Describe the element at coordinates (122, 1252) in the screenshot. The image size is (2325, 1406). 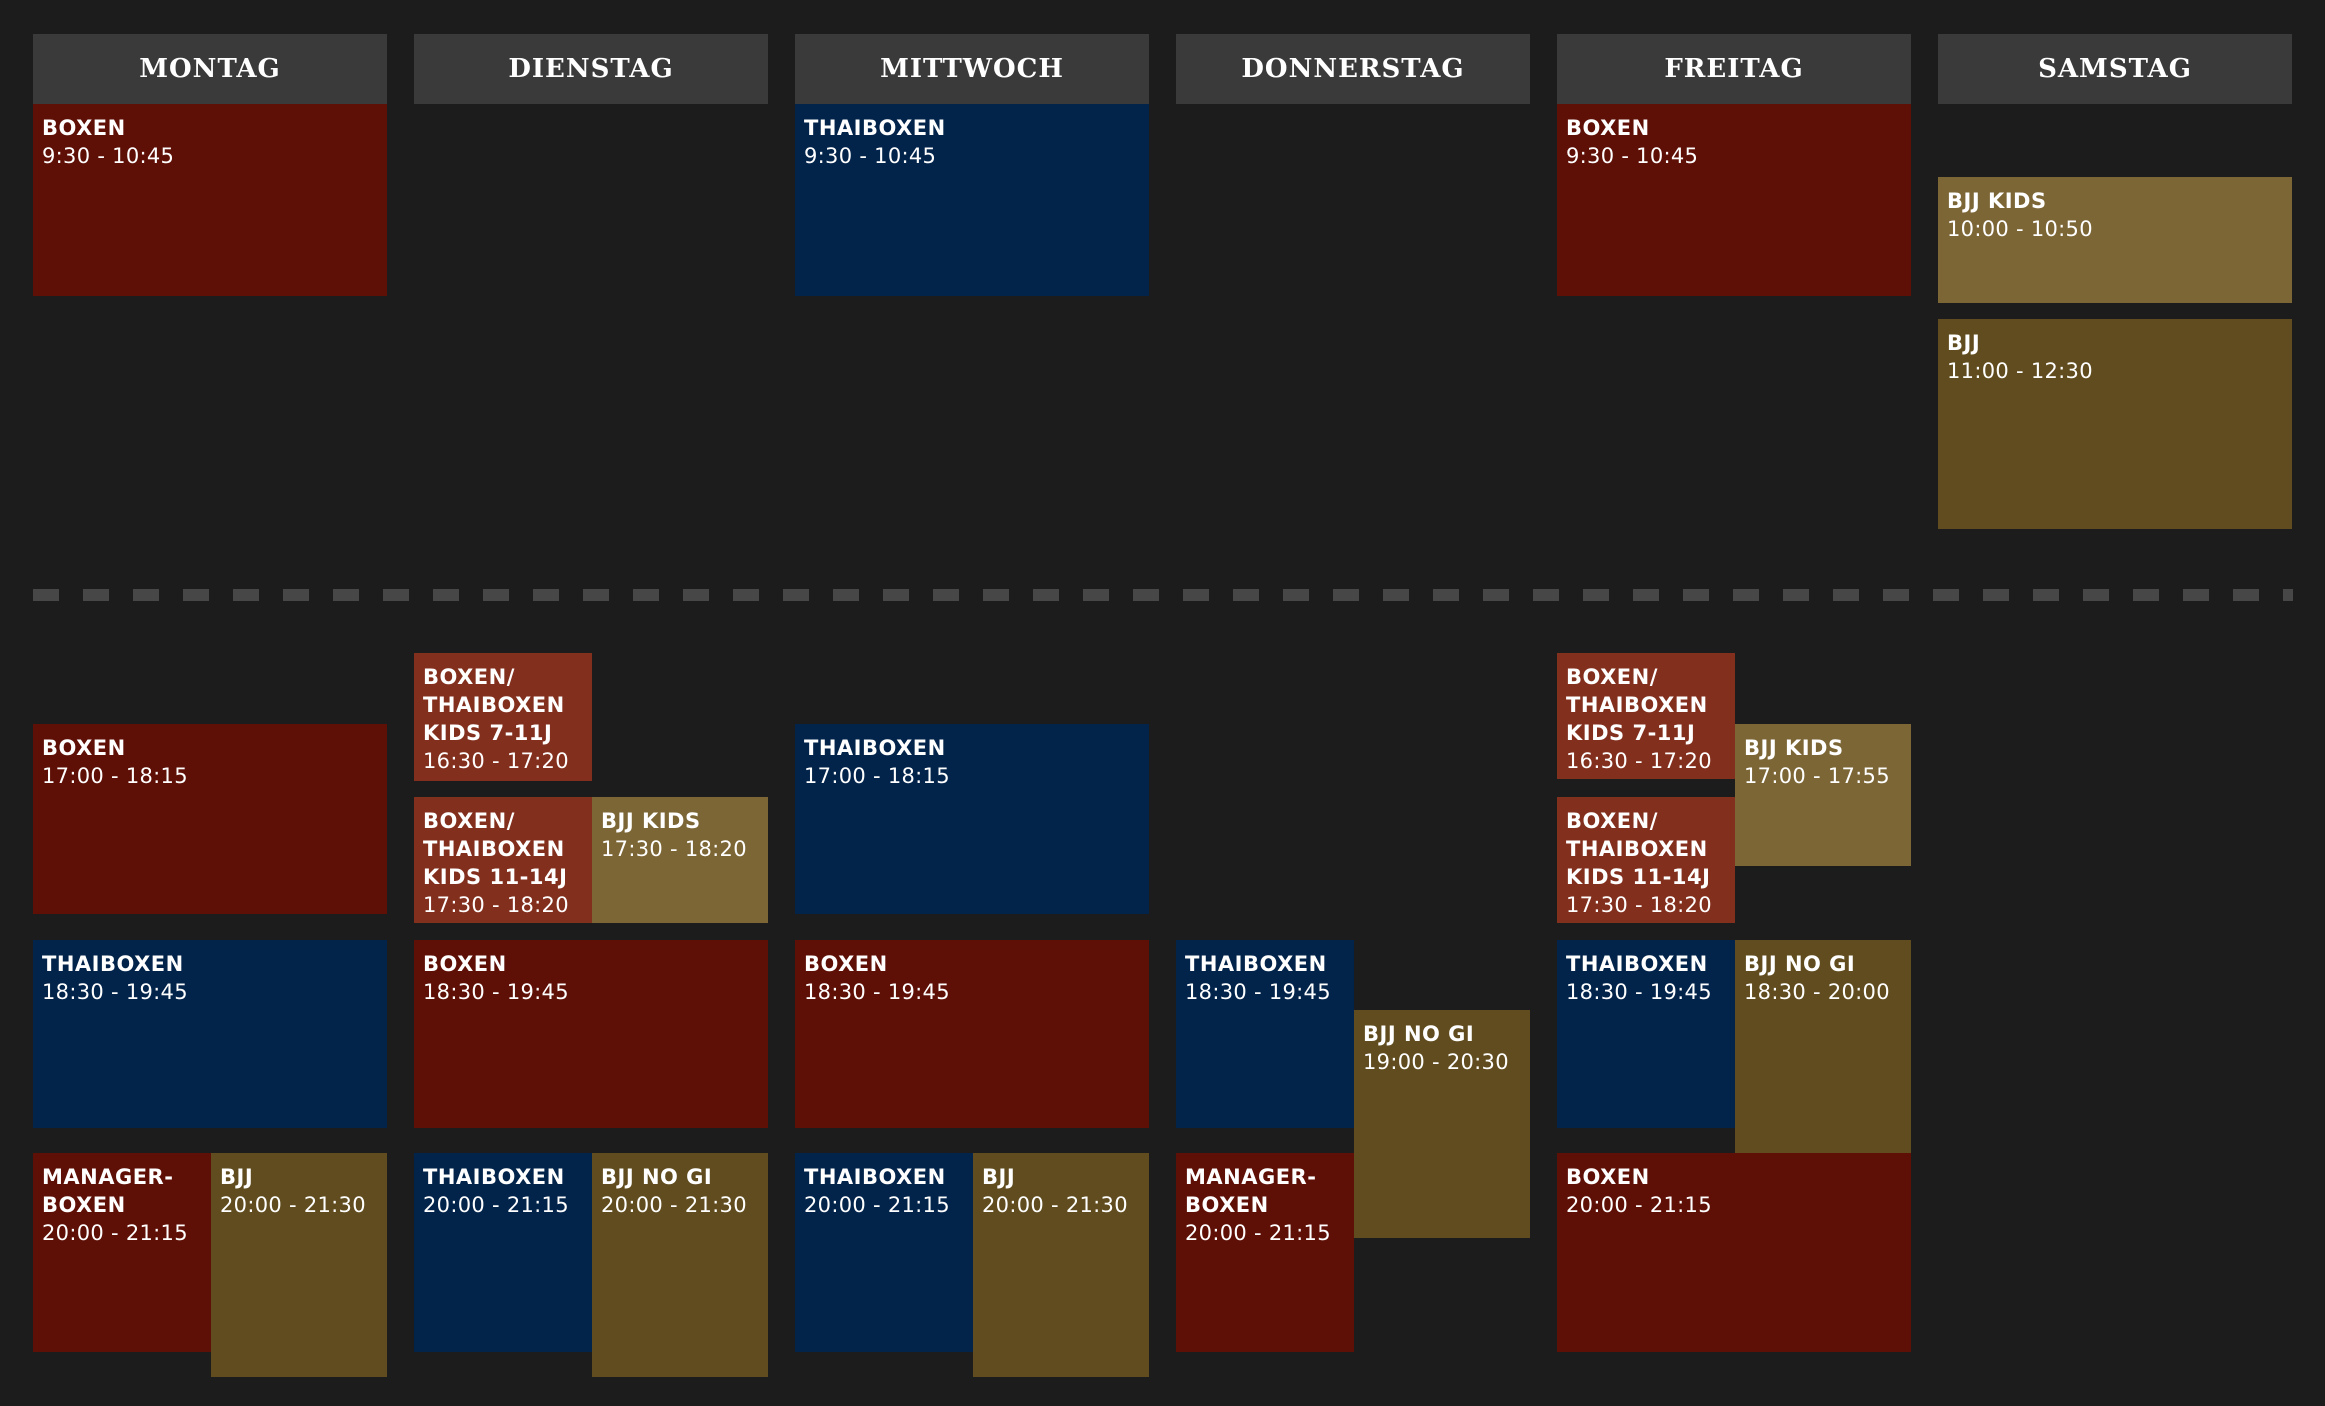
I see `class-montag-manager-boxen: MANAGER- BOXEN 20:00 - 21:15` at that location.